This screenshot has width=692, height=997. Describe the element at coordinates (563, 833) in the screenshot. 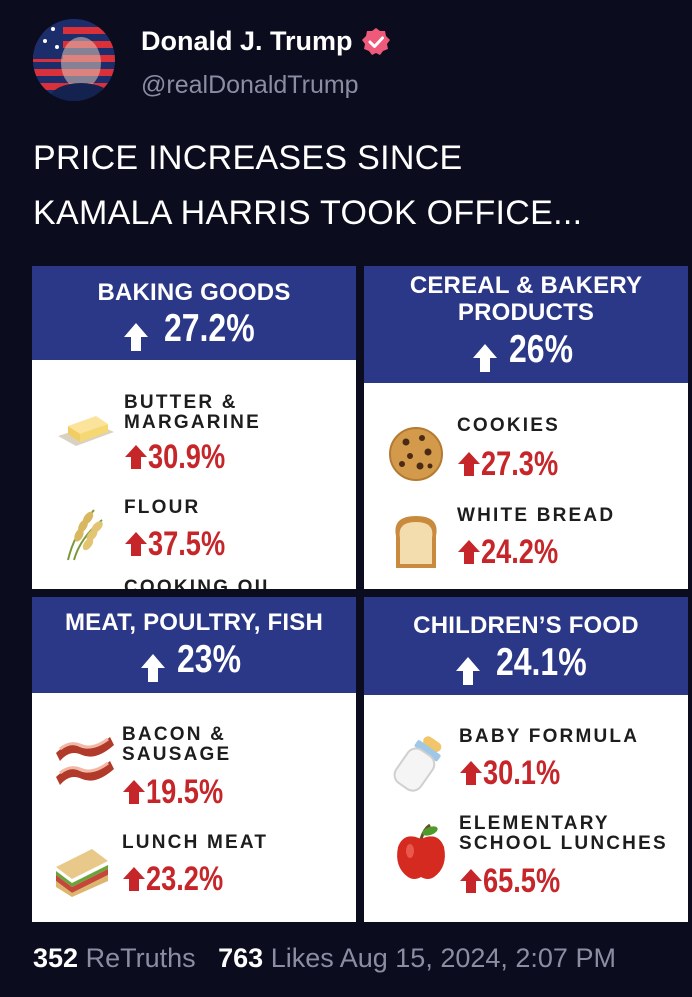

I see `item-label: ELEMENTARY SCHOOL LUNCHES` at that location.